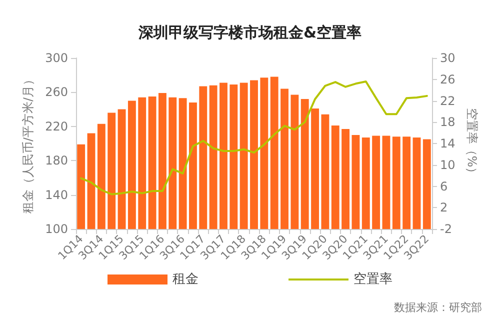  What do you see at coordinates (448, 122) in the screenshot?
I see `y2-tick-label: 18` at bounding box center [448, 122].